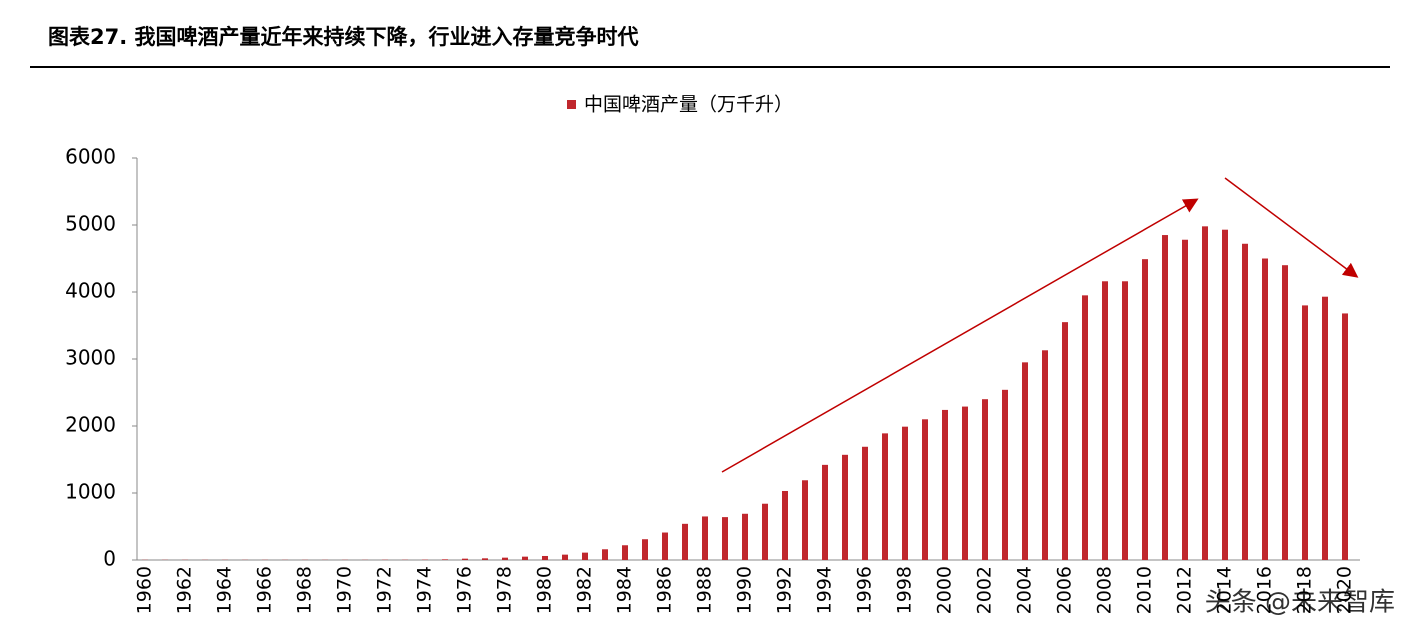 The width and height of the screenshot is (1416, 641). Describe the element at coordinates (1345, 590) in the screenshot. I see `x-tick-label: 2020` at that location.